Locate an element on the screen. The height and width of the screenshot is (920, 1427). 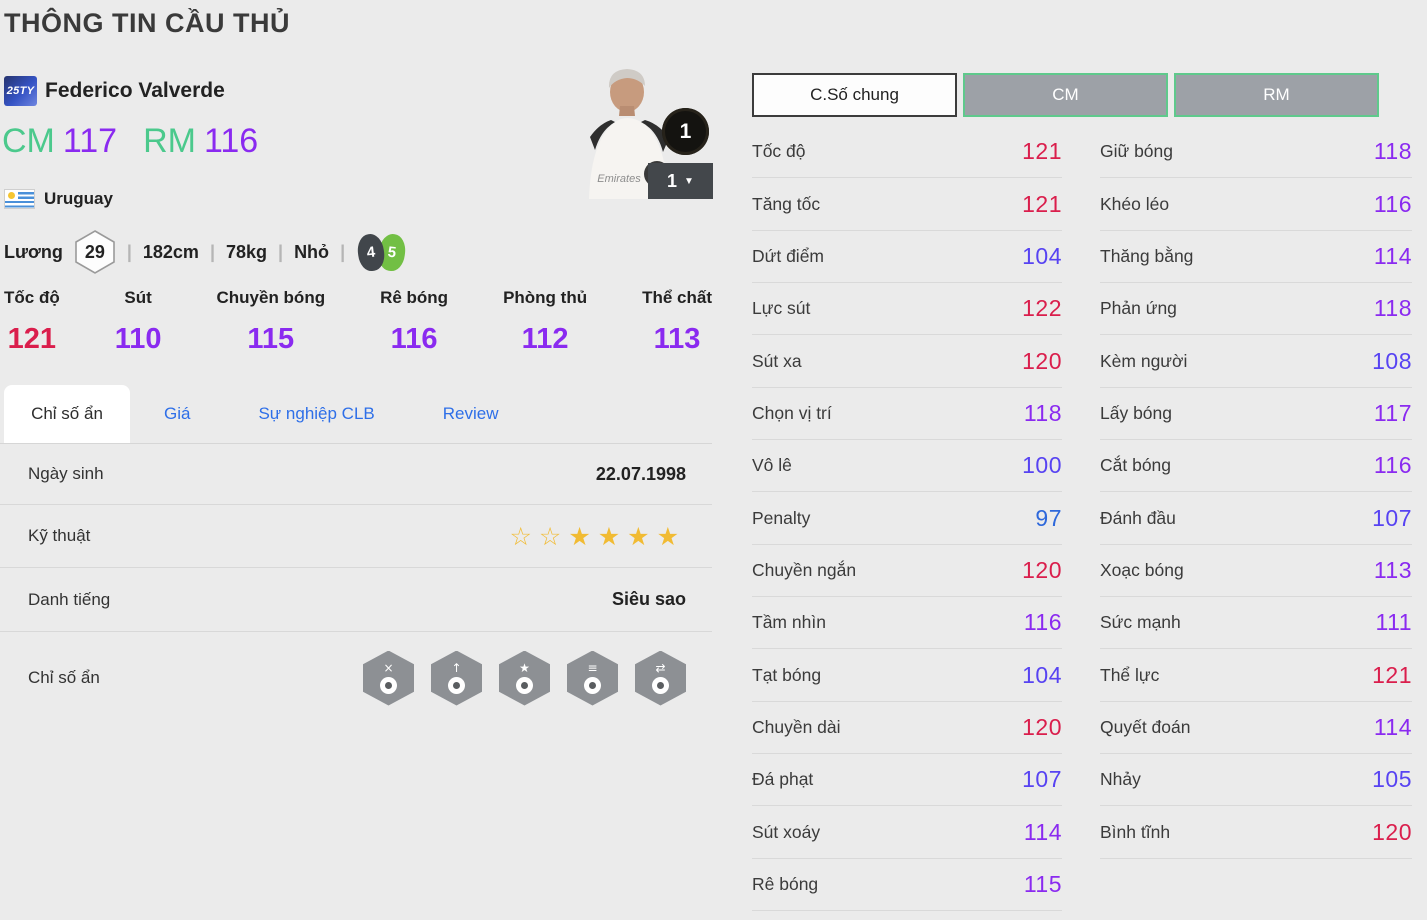
stat-value: 118 is located at coordinates (1392, 151).